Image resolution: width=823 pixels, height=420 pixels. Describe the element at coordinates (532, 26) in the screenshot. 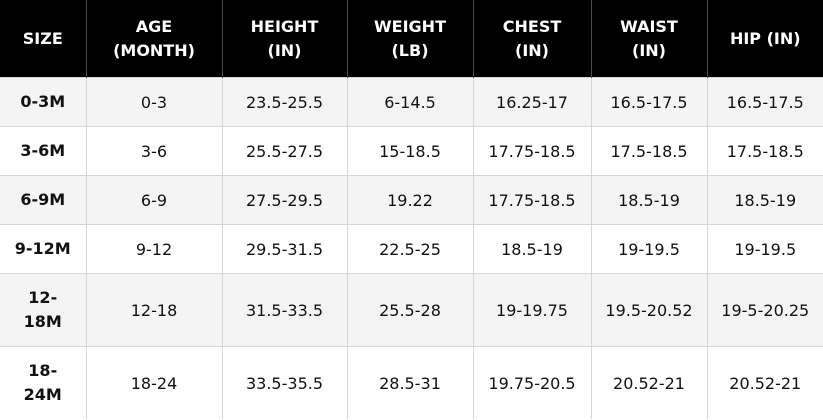

I see `header-chest-label: CHEST` at that location.